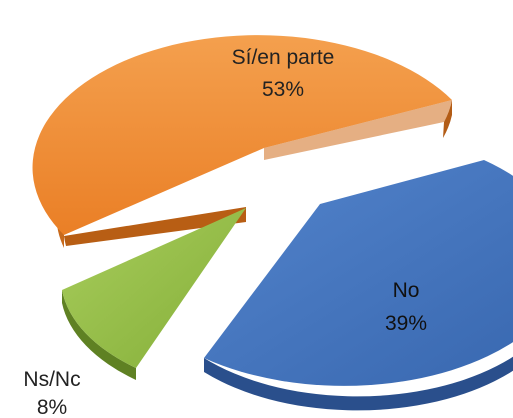 The image size is (513, 418). Describe the element at coordinates (154, 288) in the screenshot. I see `slice-ns-nc-top` at that location.